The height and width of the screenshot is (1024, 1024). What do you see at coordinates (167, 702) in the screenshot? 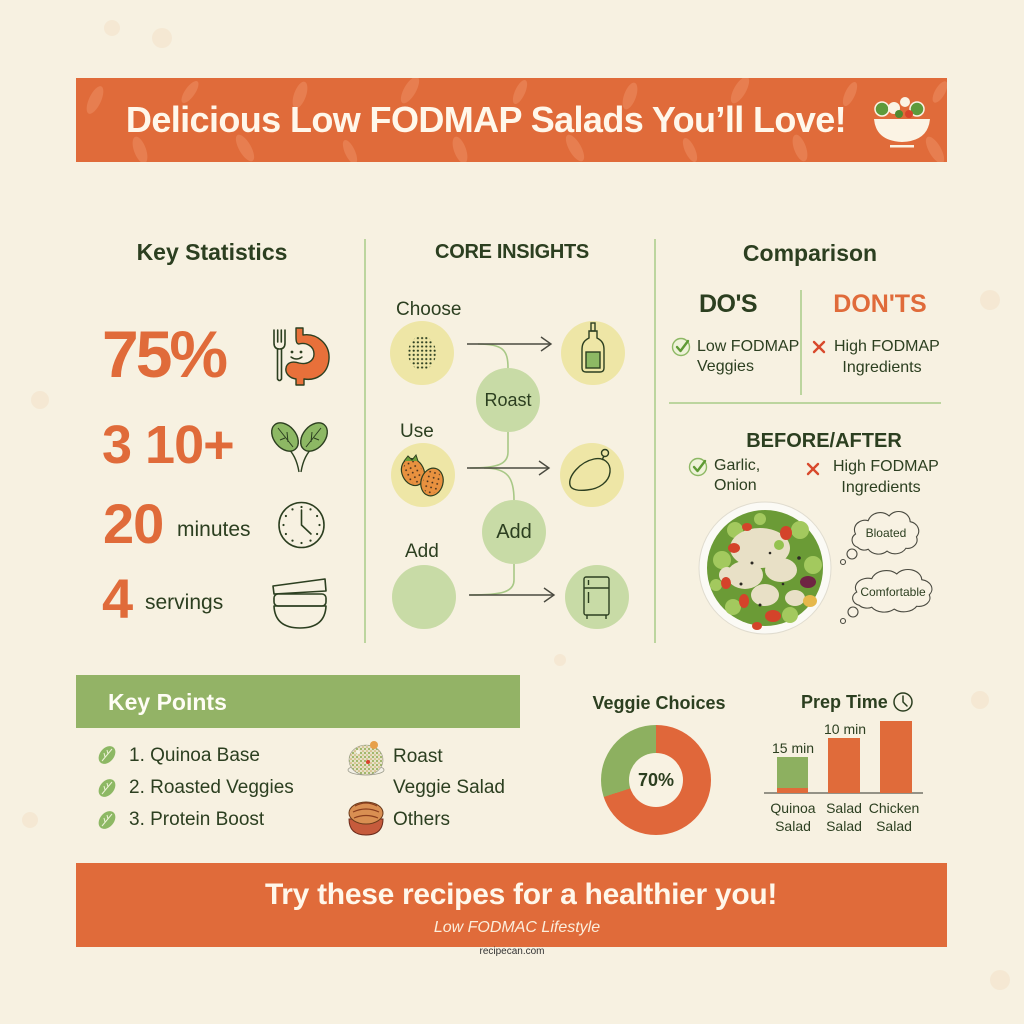
I see `key-points-title: Key Points` at bounding box center [167, 702].